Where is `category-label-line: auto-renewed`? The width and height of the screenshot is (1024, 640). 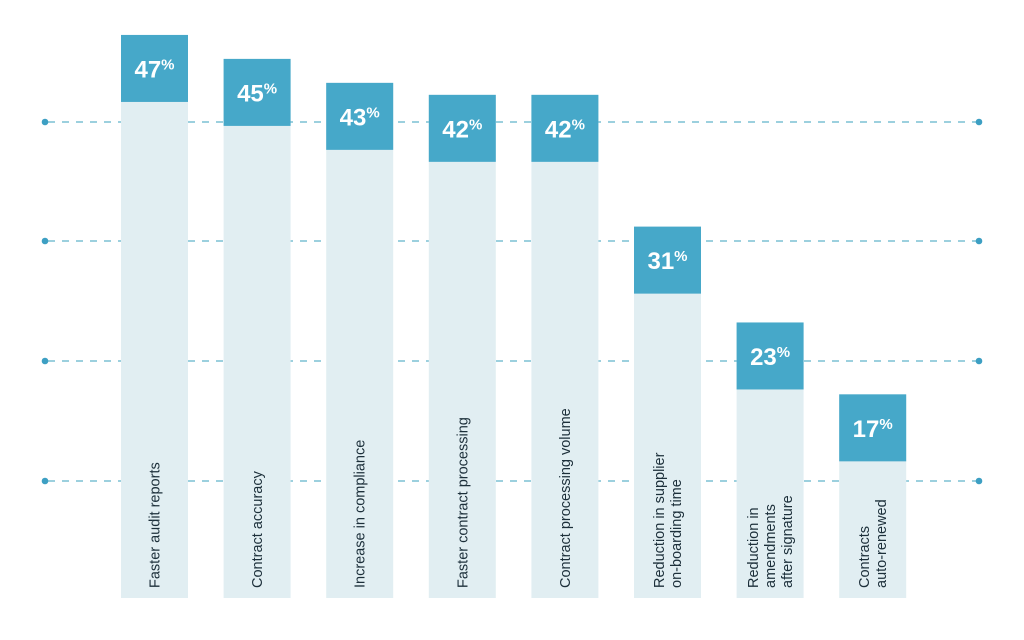 category-label-line: auto-renewed is located at coordinates (882, 543).